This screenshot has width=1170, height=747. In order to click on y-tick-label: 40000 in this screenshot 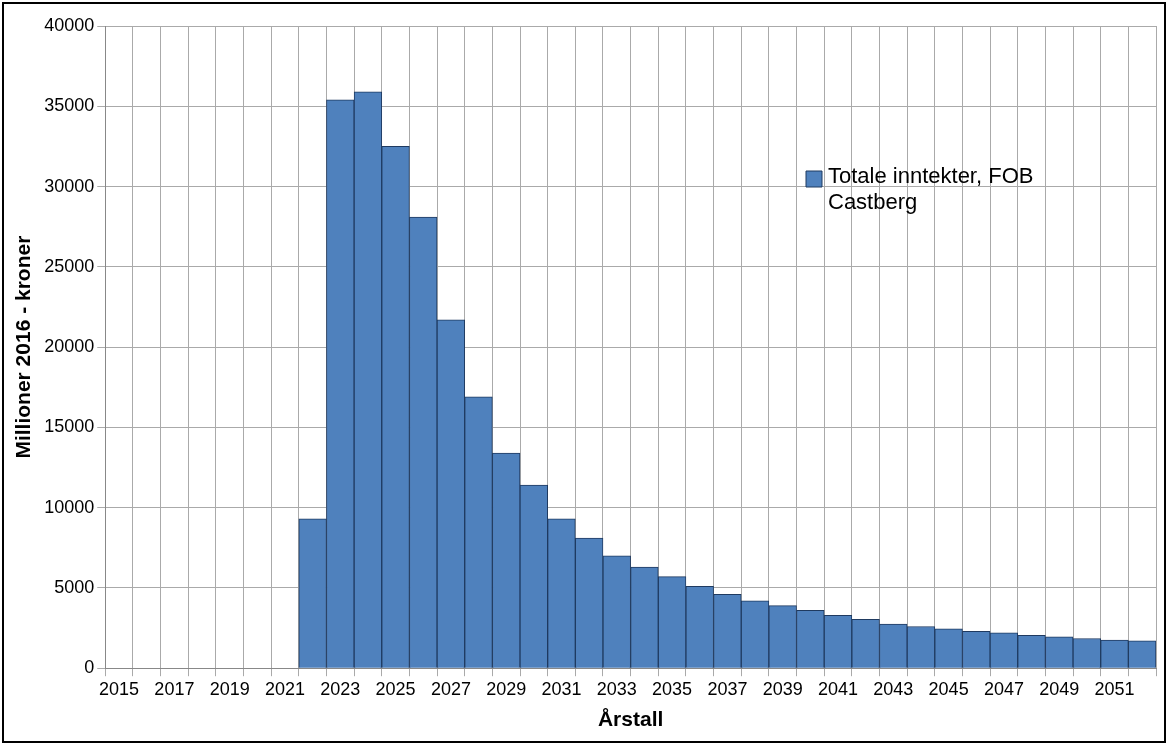, I will do `click(69, 24)`.